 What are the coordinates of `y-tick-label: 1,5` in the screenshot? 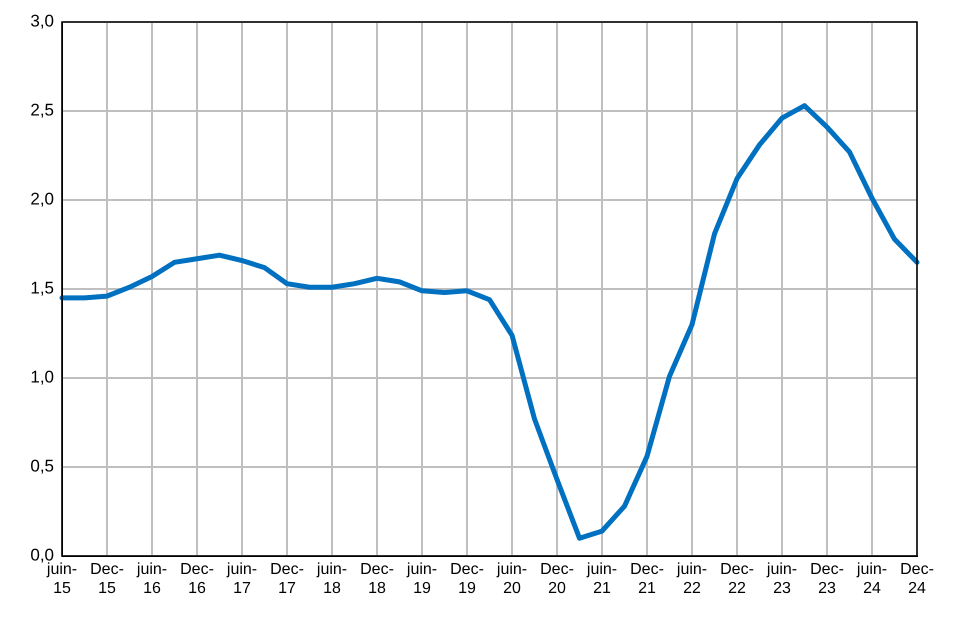 It's located at (42, 288).